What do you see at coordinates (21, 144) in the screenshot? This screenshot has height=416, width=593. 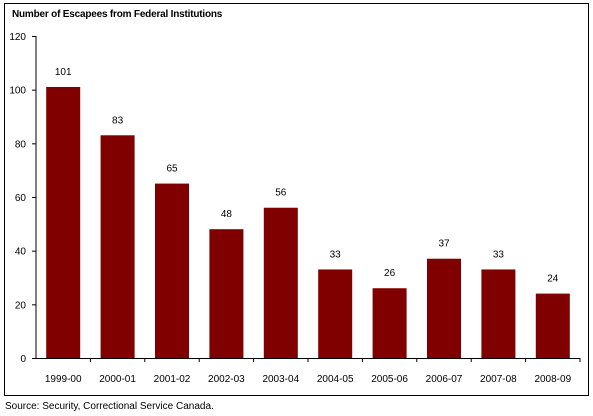 I see `y-tick-label: 80` at bounding box center [21, 144].